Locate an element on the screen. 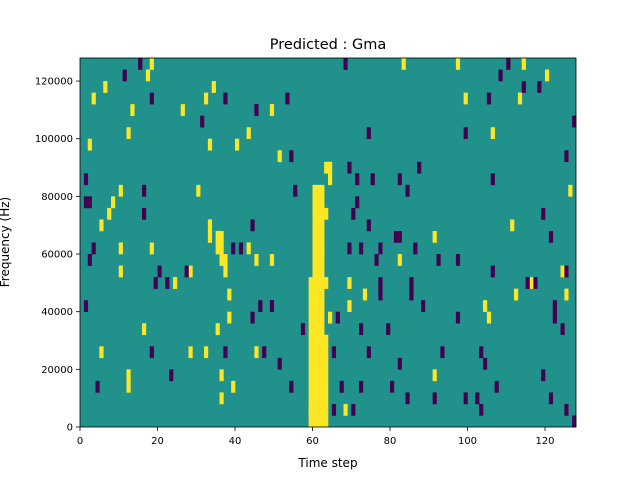 This screenshot has width=640, height=480. x-tick-label: 120 is located at coordinates (544, 441).